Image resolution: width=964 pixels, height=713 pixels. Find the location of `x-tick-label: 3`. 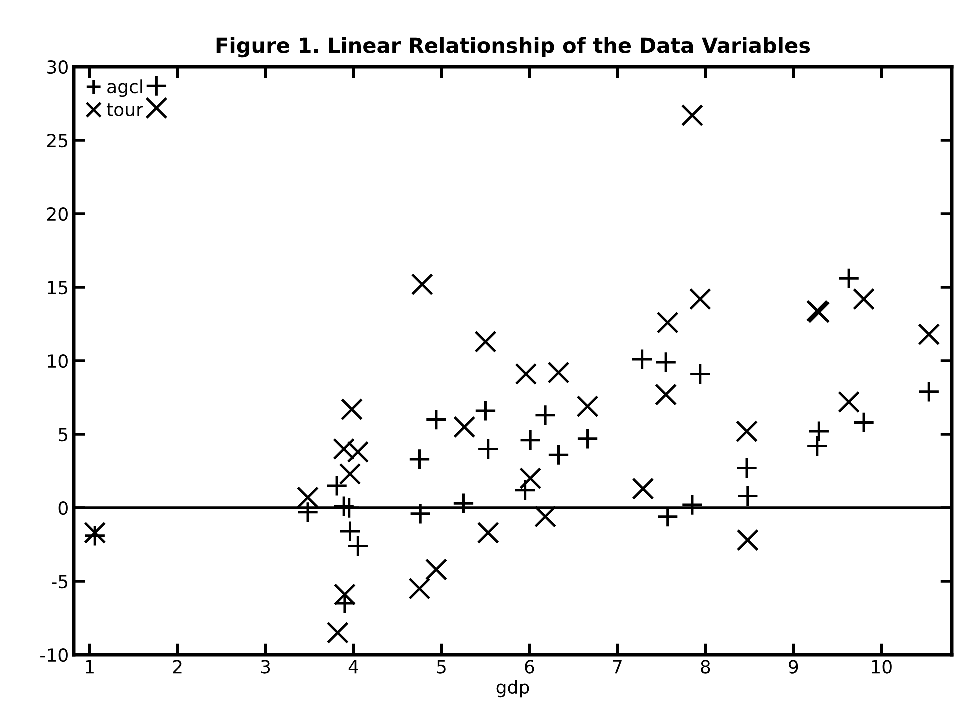

x-tick-label: 3 is located at coordinates (265, 667).